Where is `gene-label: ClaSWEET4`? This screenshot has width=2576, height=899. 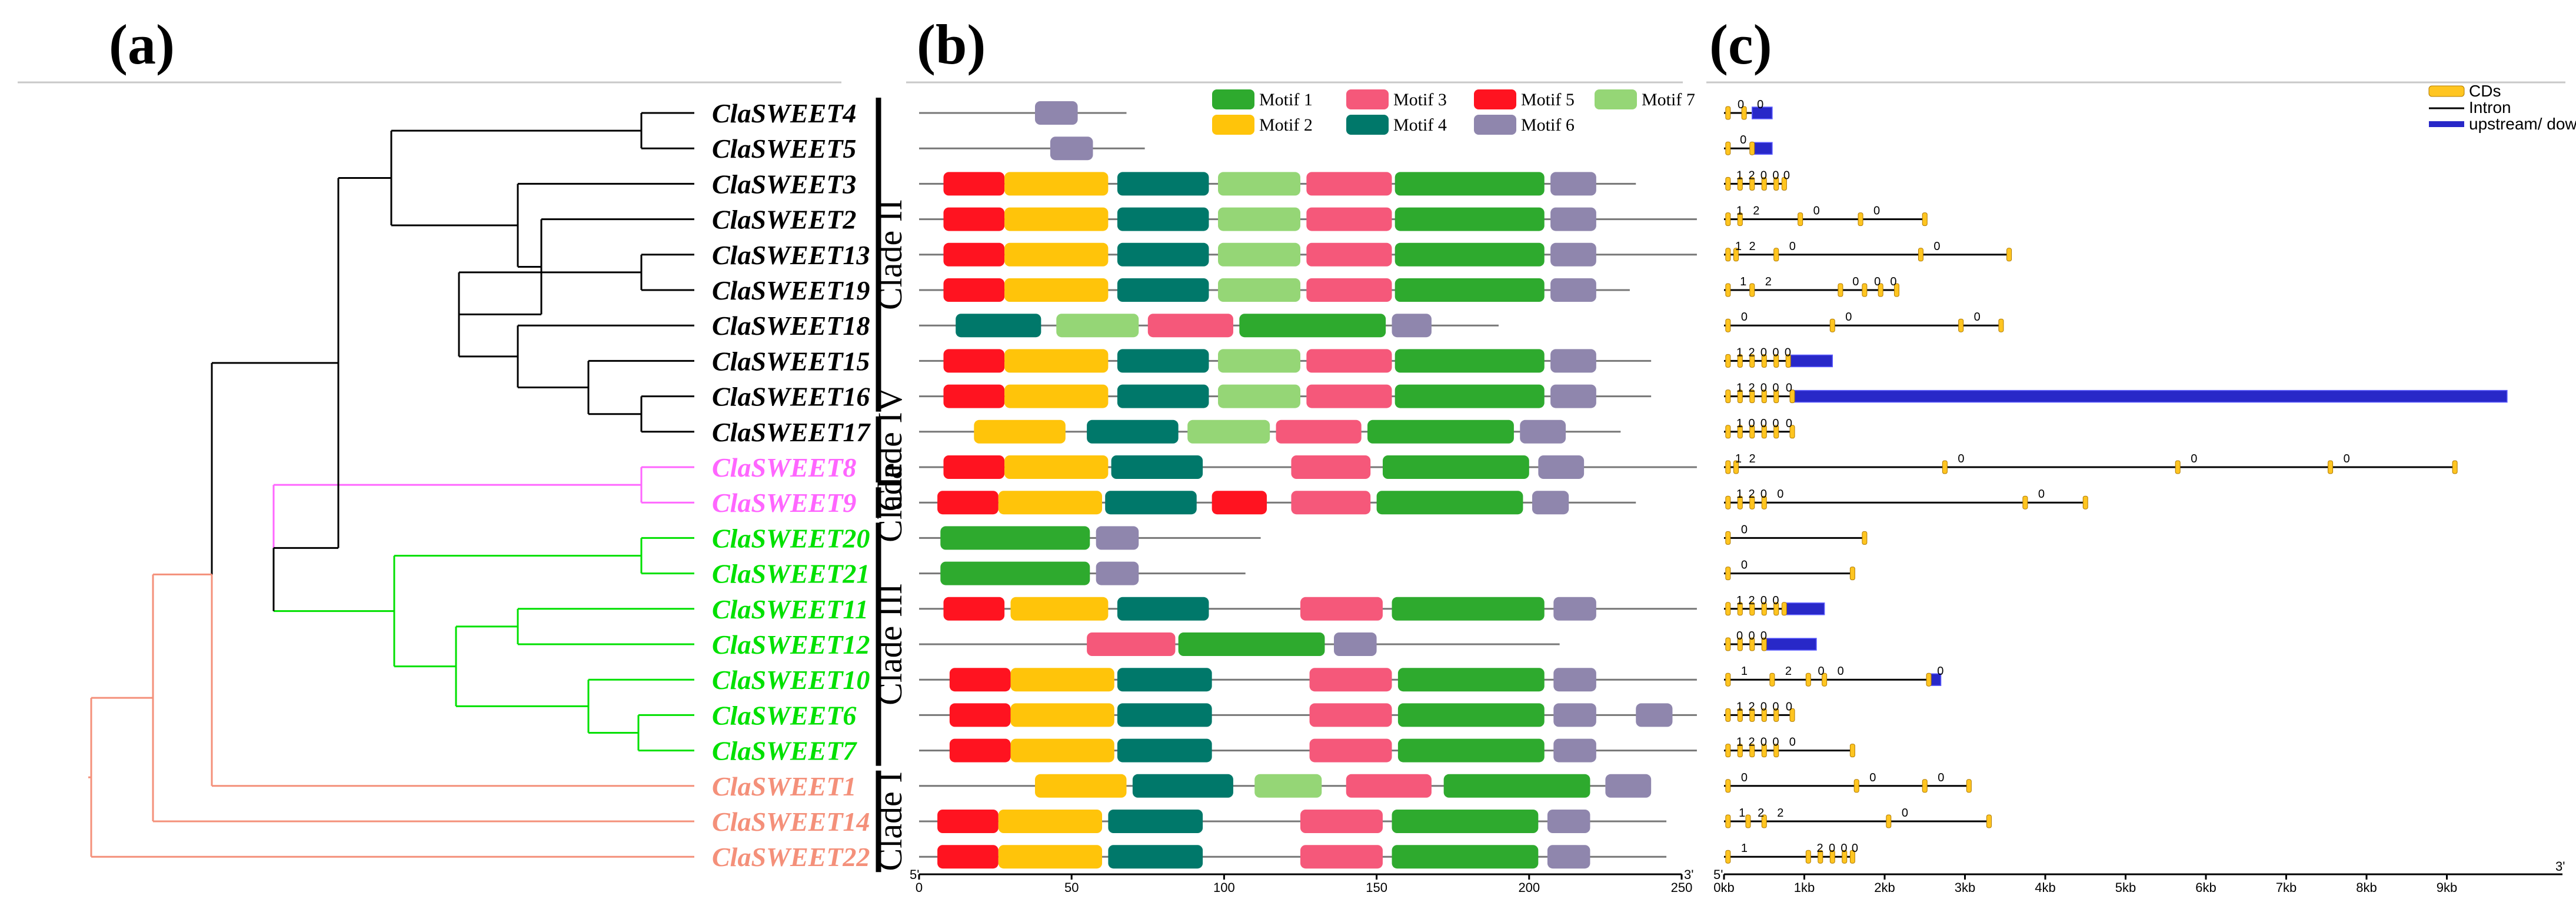 gene-label: ClaSWEET4 is located at coordinates (784, 113).